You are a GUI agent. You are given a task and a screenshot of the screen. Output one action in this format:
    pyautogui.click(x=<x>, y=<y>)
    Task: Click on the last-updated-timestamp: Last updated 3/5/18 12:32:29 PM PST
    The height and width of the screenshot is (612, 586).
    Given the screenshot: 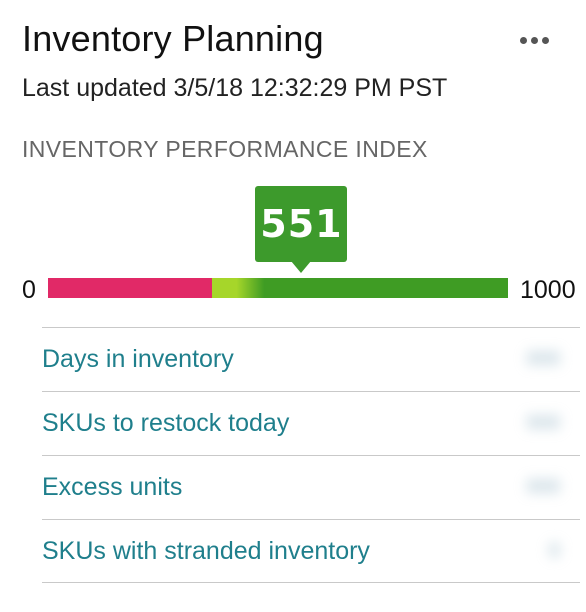 What is the action you would take?
    pyautogui.click(x=235, y=88)
    